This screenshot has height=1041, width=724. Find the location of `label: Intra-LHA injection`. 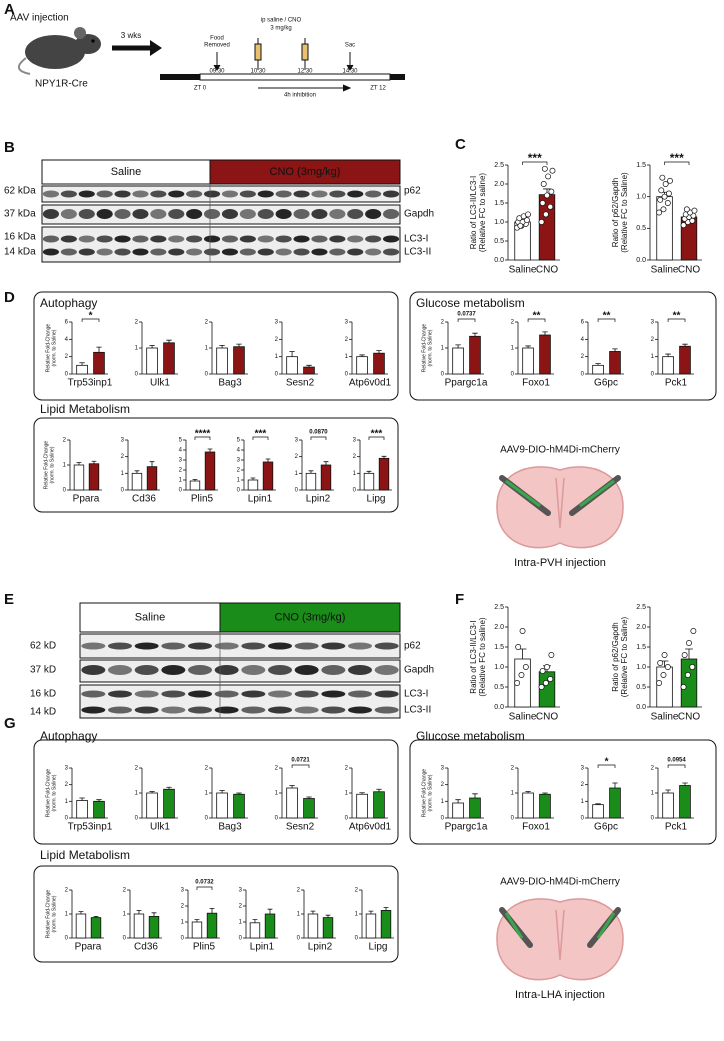

label: Intra-LHA injection is located at coordinates (560, 995).